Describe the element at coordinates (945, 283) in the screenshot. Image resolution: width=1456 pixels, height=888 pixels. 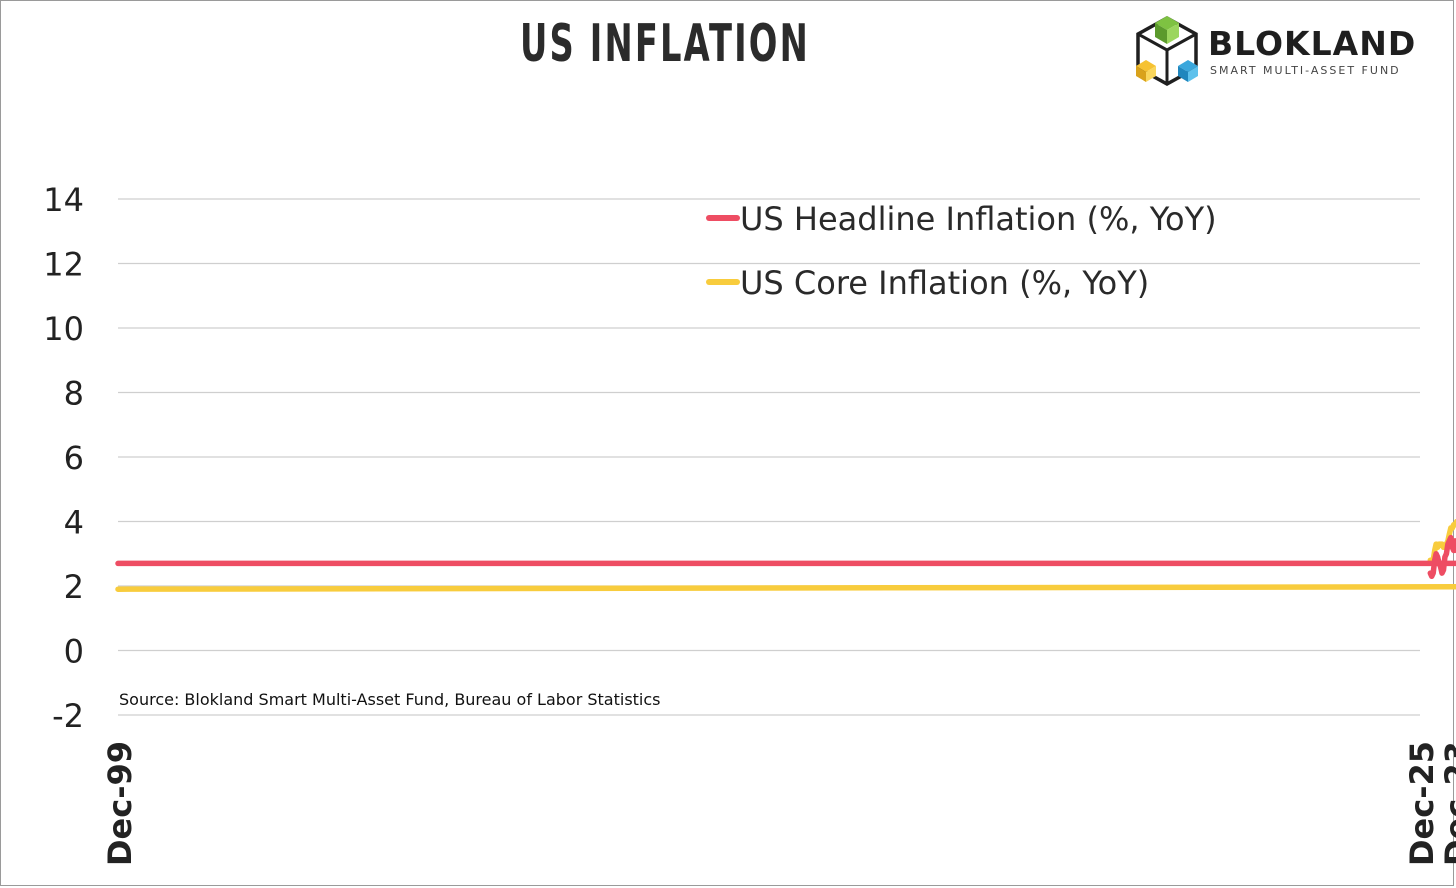
I see `legend-label-core: US Core Inflation (%, YoY)` at that location.